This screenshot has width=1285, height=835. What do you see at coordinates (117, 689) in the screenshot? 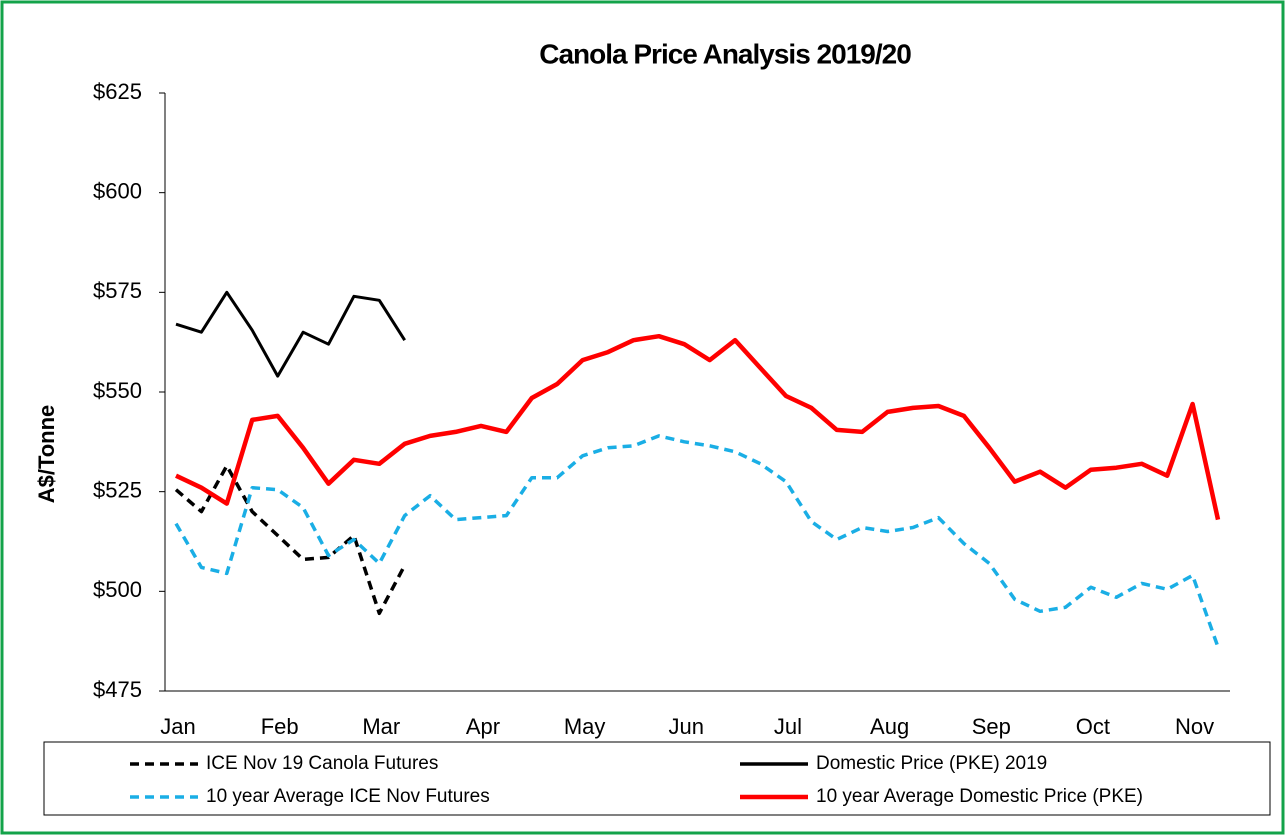
I see `y-tick-label: $475` at bounding box center [117, 689].